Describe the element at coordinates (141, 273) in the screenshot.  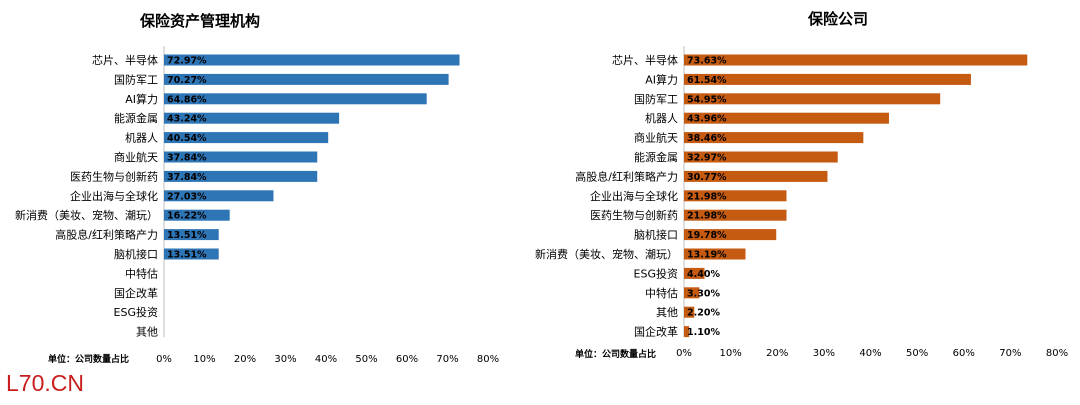
I see `category-label: 中特估` at that location.